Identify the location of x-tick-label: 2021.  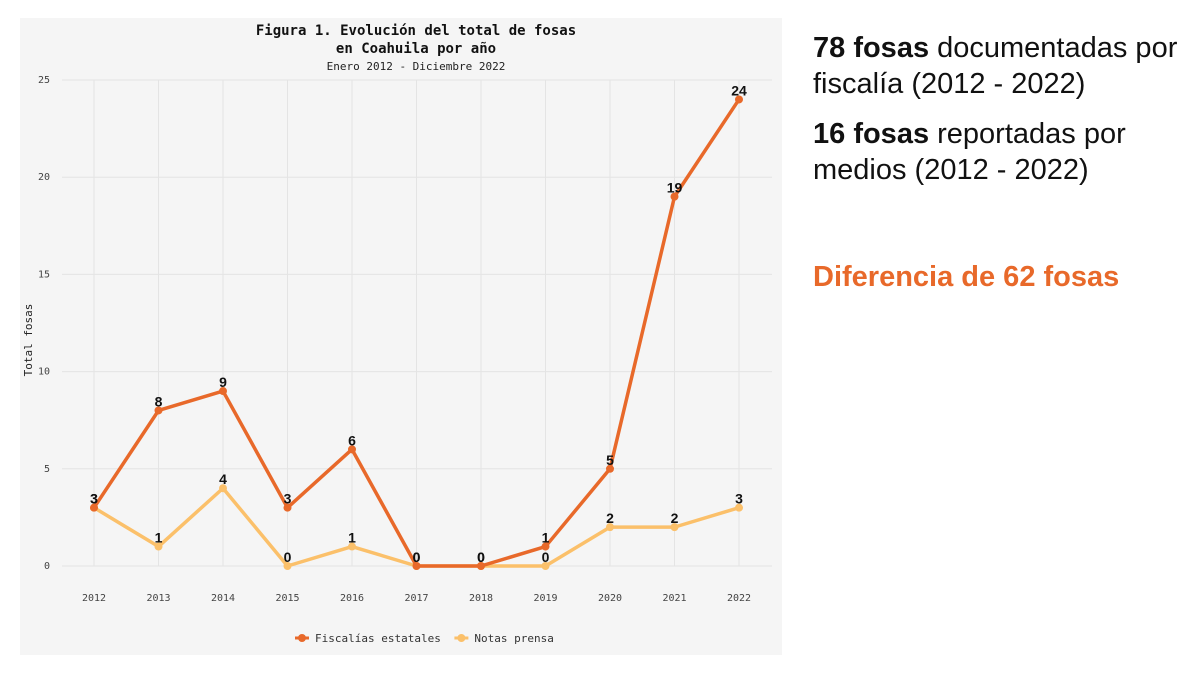
(674, 598).